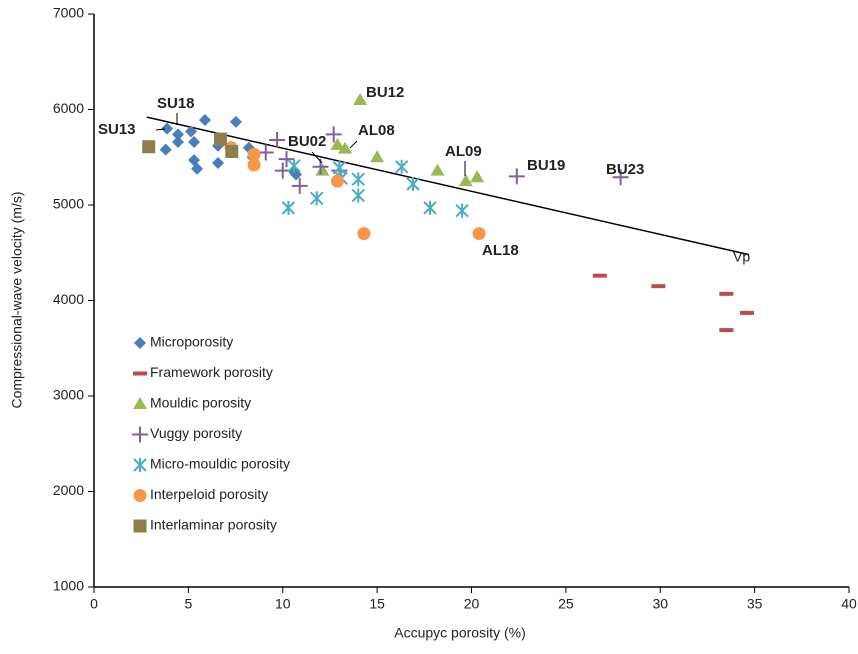  What do you see at coordinates (68, 395) in the screenshot?
I see `y-tick-label: 3000` at bounding box center [68, 395].